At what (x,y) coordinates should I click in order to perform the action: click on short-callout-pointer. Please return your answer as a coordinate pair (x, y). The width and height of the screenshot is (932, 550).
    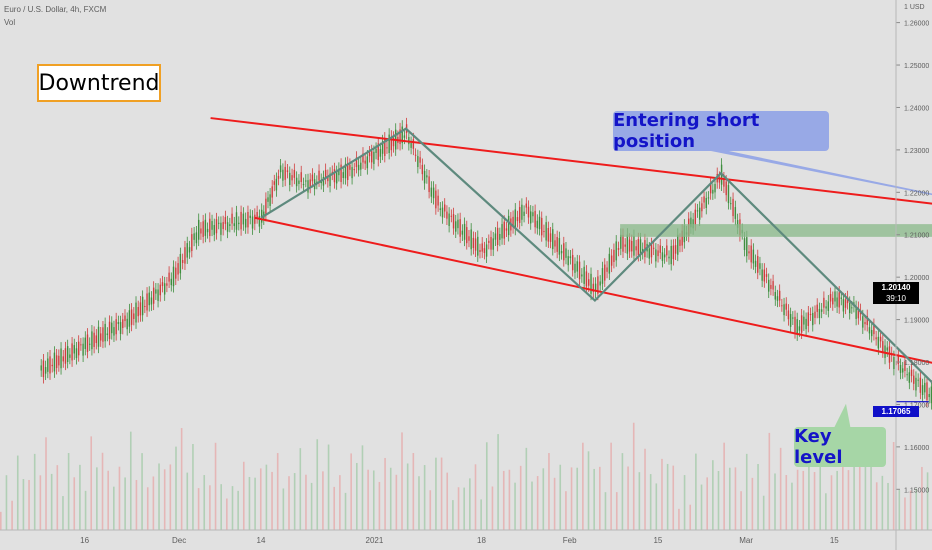
    Looking at the image, I should click on (819, 173).